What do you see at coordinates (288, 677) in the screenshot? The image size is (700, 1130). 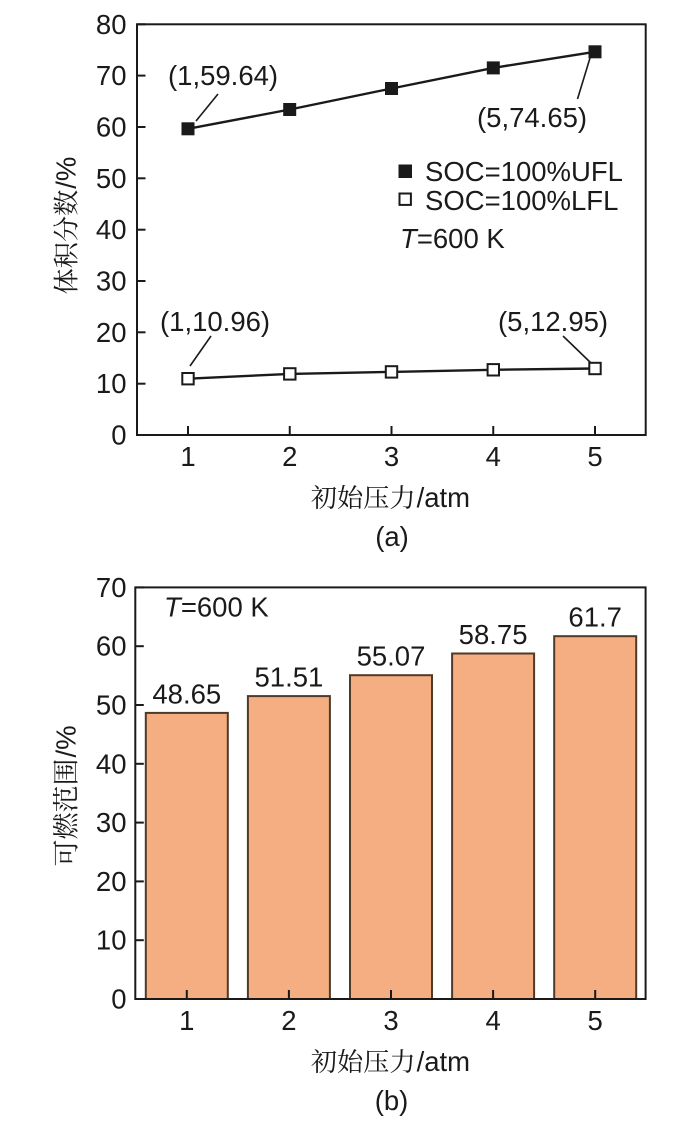 I see `svg-text: 51.51` at bounding box center [288, 677].